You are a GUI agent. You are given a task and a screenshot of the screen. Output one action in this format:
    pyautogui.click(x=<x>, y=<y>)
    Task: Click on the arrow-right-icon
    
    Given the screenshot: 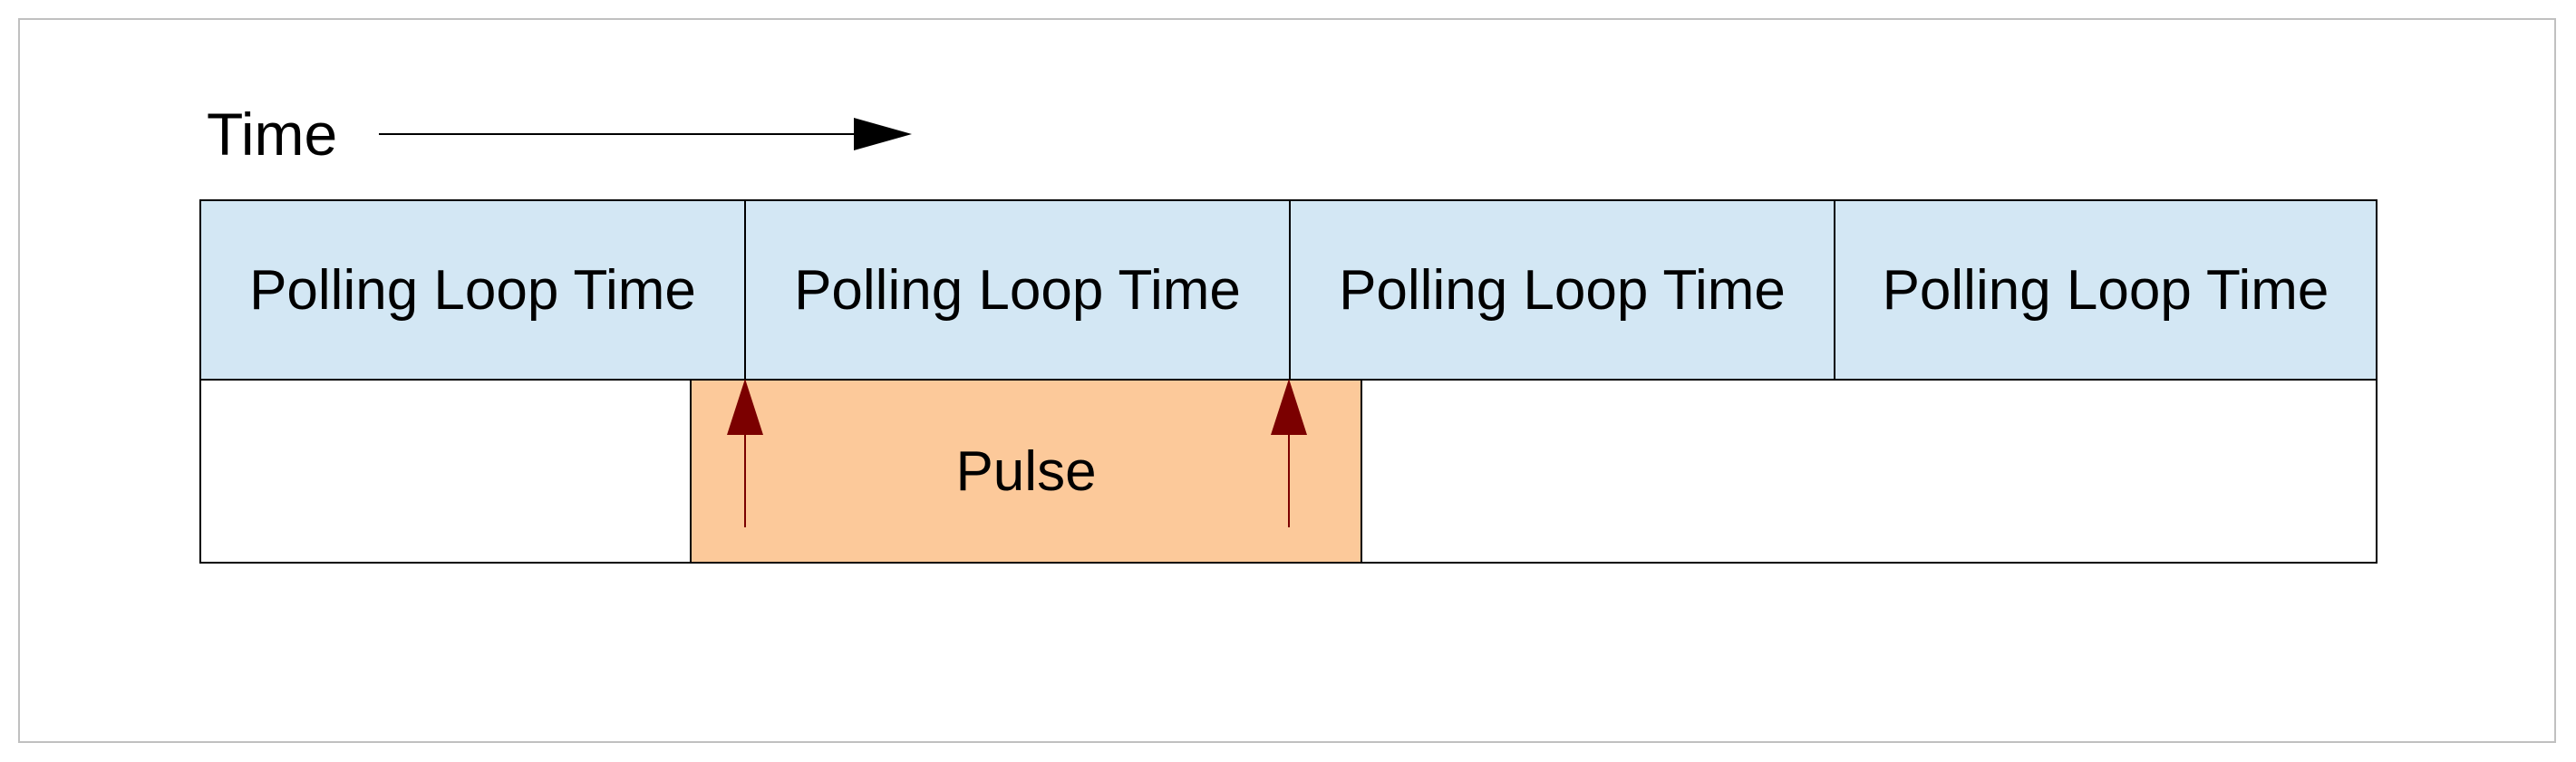 What is the action you would take?
    pyautogui.click(x=645, y=134)
    